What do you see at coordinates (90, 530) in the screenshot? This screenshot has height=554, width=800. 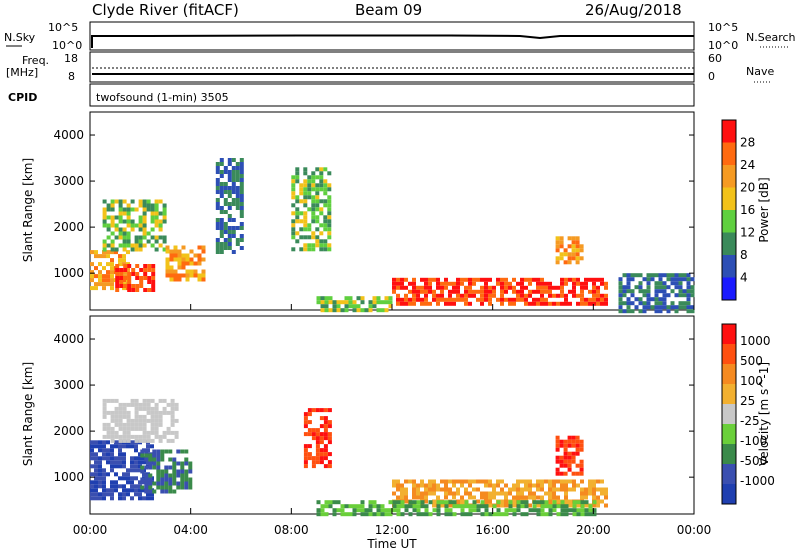 I see `x-tick-label: 00:00` at bounding box center [90, 530].